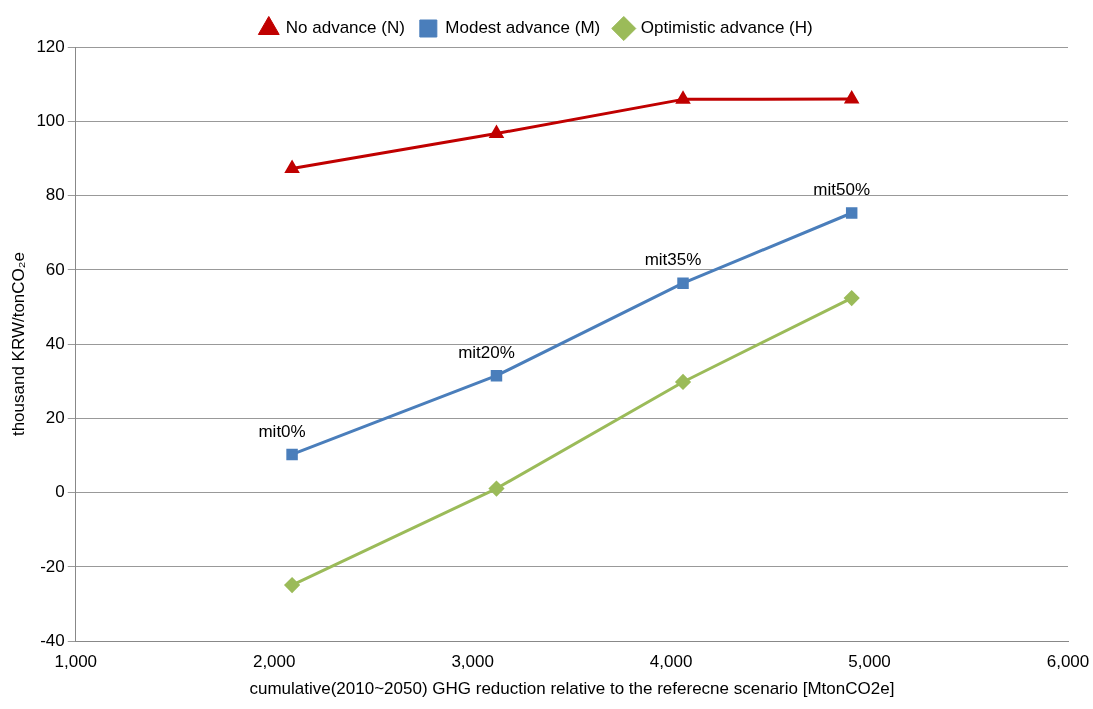  Describe the element at coordinates (486, 352) in the screenshot. I see `annotation: mit20%` at that location.